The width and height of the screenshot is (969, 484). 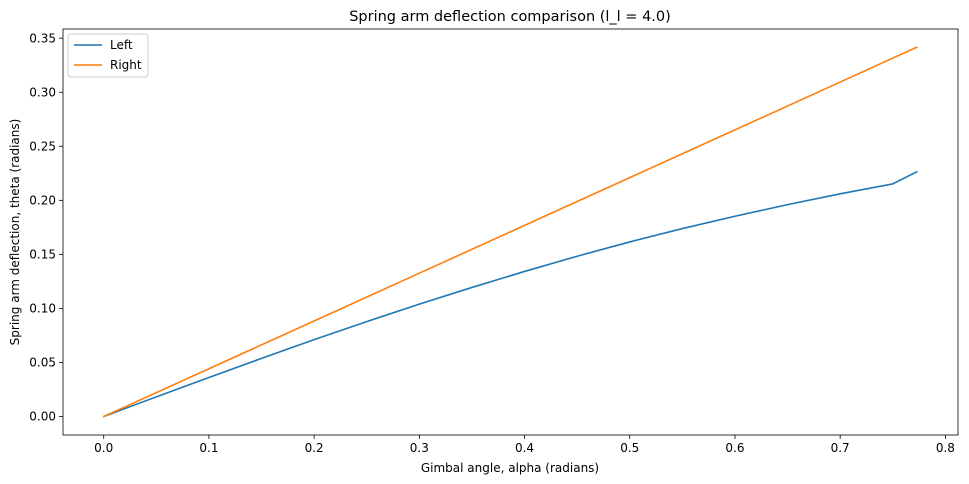 I want to click on y-axis-ticks: 0.00 0.05 0.10 0.15 0.20 0.25 0.30 0.35, so click(x=46, y=227).